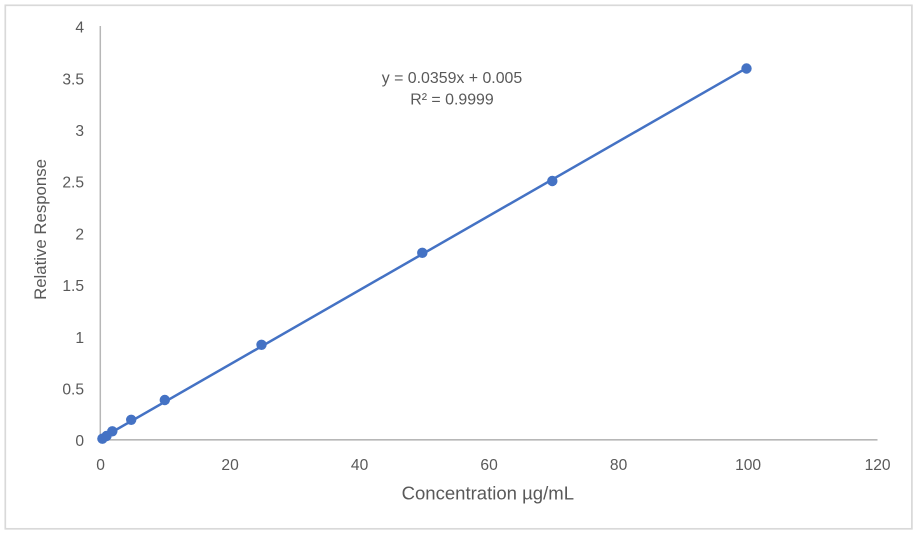 The width and height of the screenshot is (918, 541). What do you see at coordinates (73, 79) in the screenshot?
I see `svg-text: 3.5` at bounding box center [73, 79].